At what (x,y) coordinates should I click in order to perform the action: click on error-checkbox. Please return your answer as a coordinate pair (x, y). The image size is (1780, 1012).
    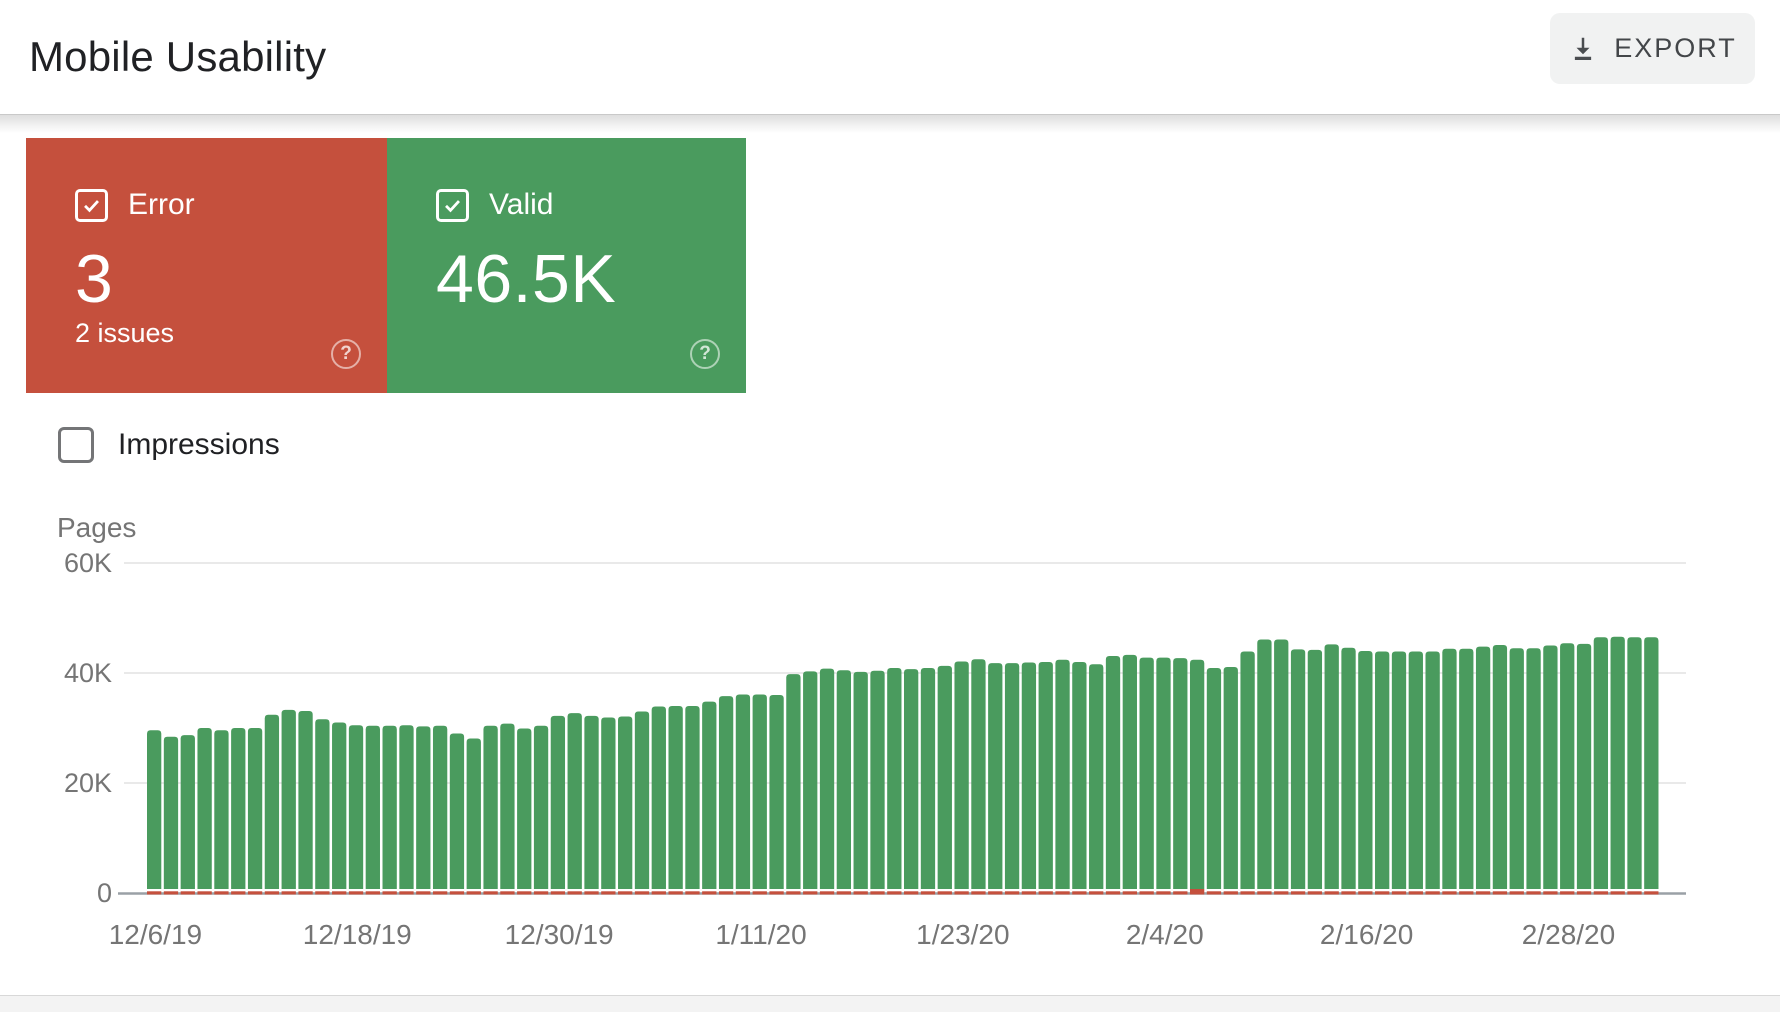
    Looking at the image, I should click on (91, 205).